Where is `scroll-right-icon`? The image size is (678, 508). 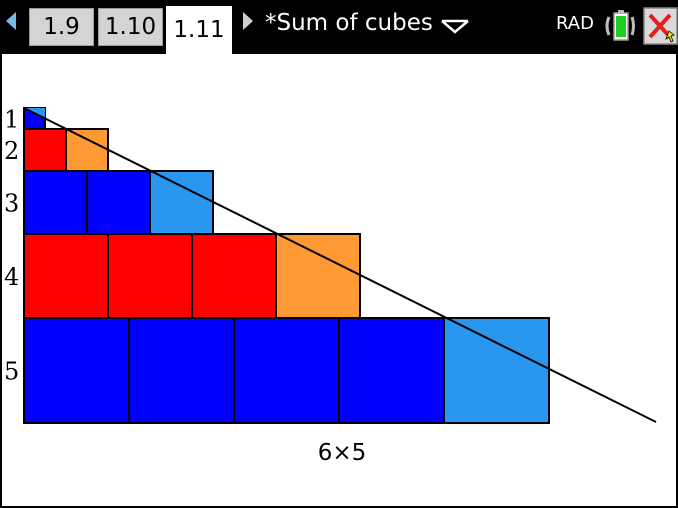 scroll-right-icon is located at coordinates (248, 21).